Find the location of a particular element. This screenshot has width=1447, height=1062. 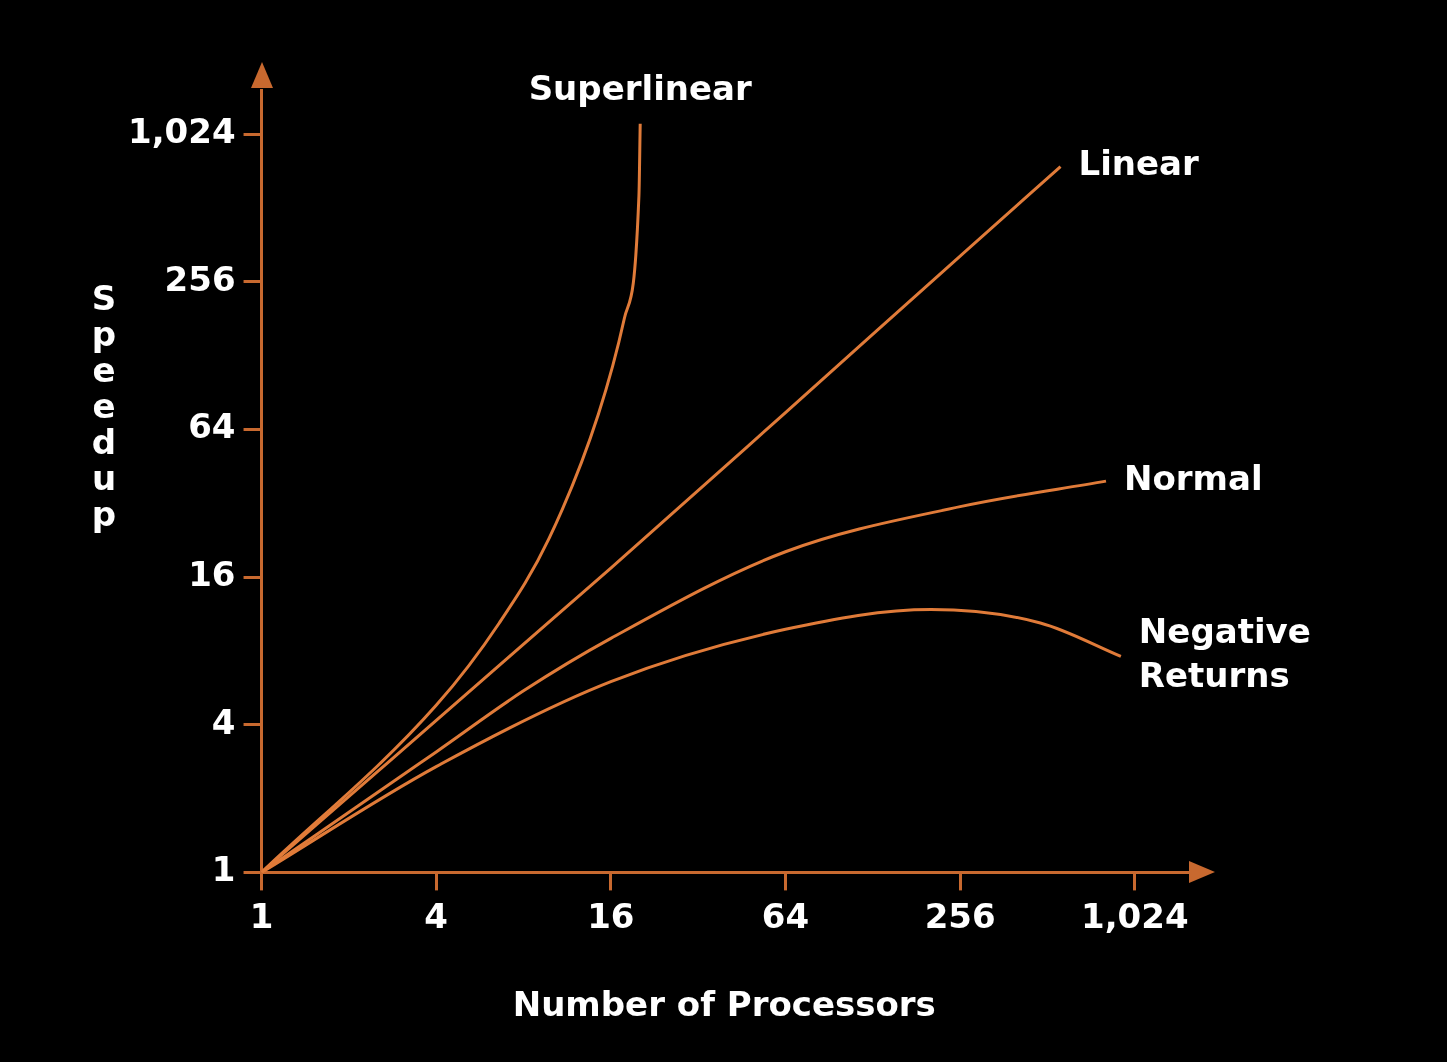

x-tick-label: 1,024 is located at coordinates (1135, 915).